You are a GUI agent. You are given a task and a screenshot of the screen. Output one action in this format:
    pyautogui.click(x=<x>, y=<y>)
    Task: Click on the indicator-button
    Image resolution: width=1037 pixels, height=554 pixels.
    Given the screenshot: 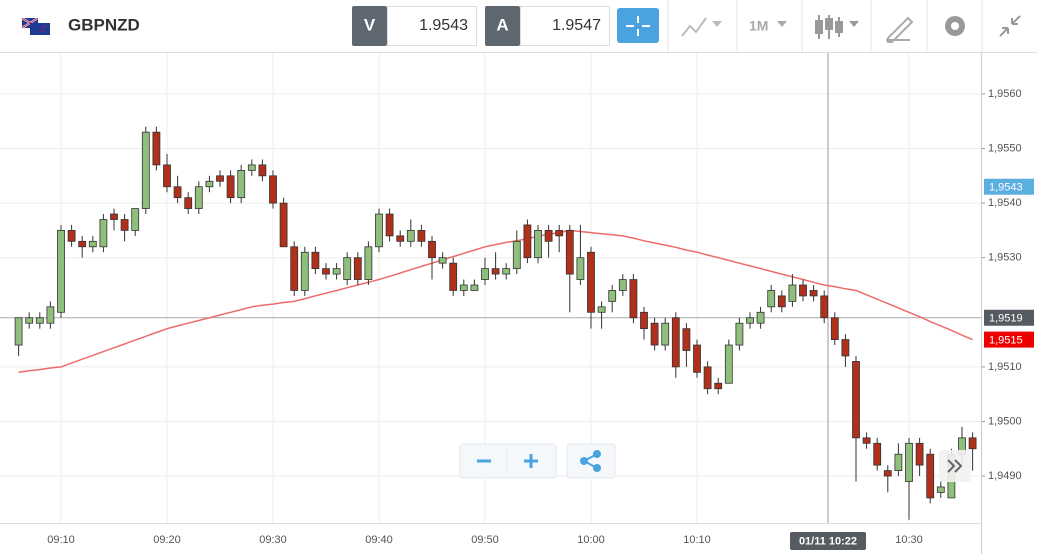 What is the action you would take?
    pyautogui.click(x=701, y=27)
    